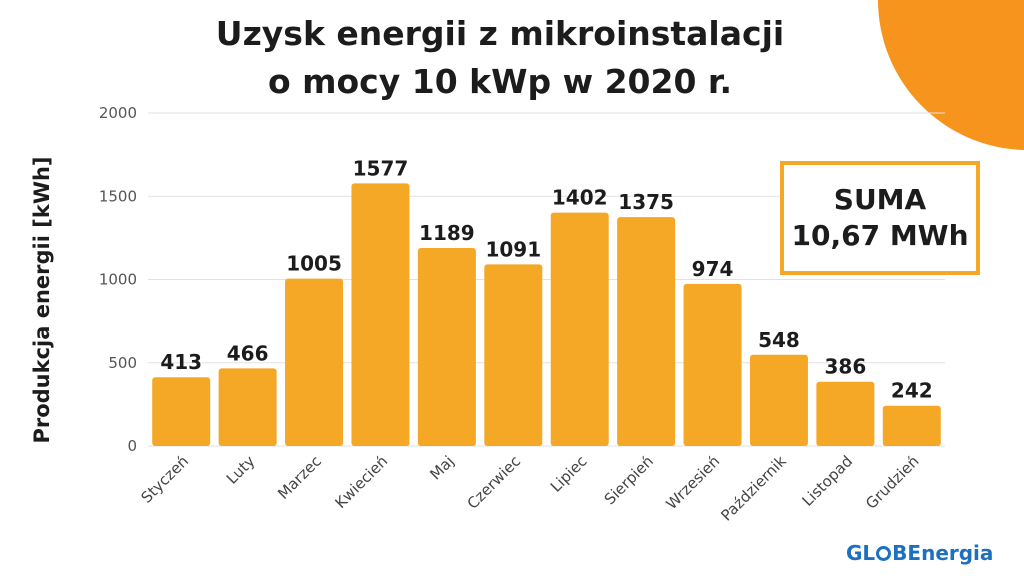 This screenshot has width=1024, height=576. I want to click on y-tick-label: 500, so click(122, 363).